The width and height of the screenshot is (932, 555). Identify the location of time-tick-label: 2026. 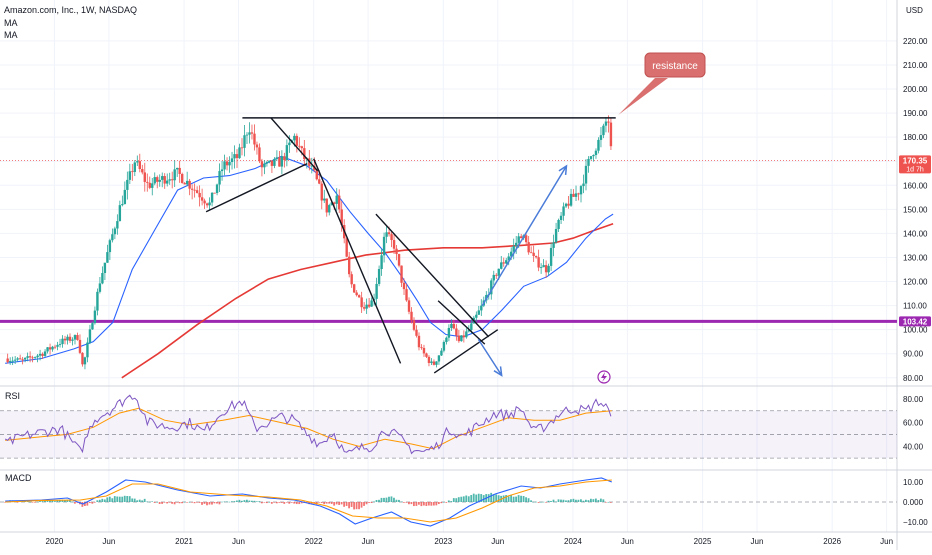
(832, 541).